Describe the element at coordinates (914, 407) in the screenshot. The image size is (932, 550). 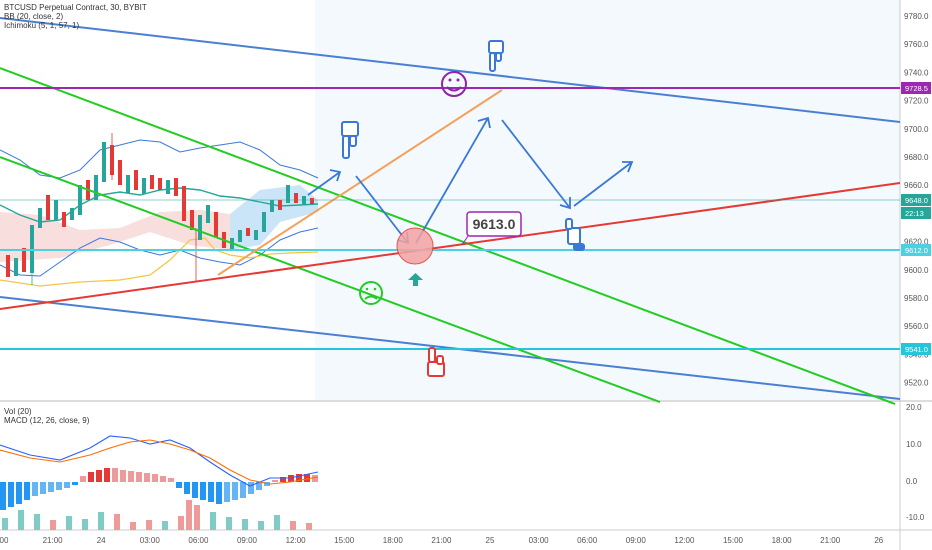
I see `macd-tick-label: 20.0` at that location.